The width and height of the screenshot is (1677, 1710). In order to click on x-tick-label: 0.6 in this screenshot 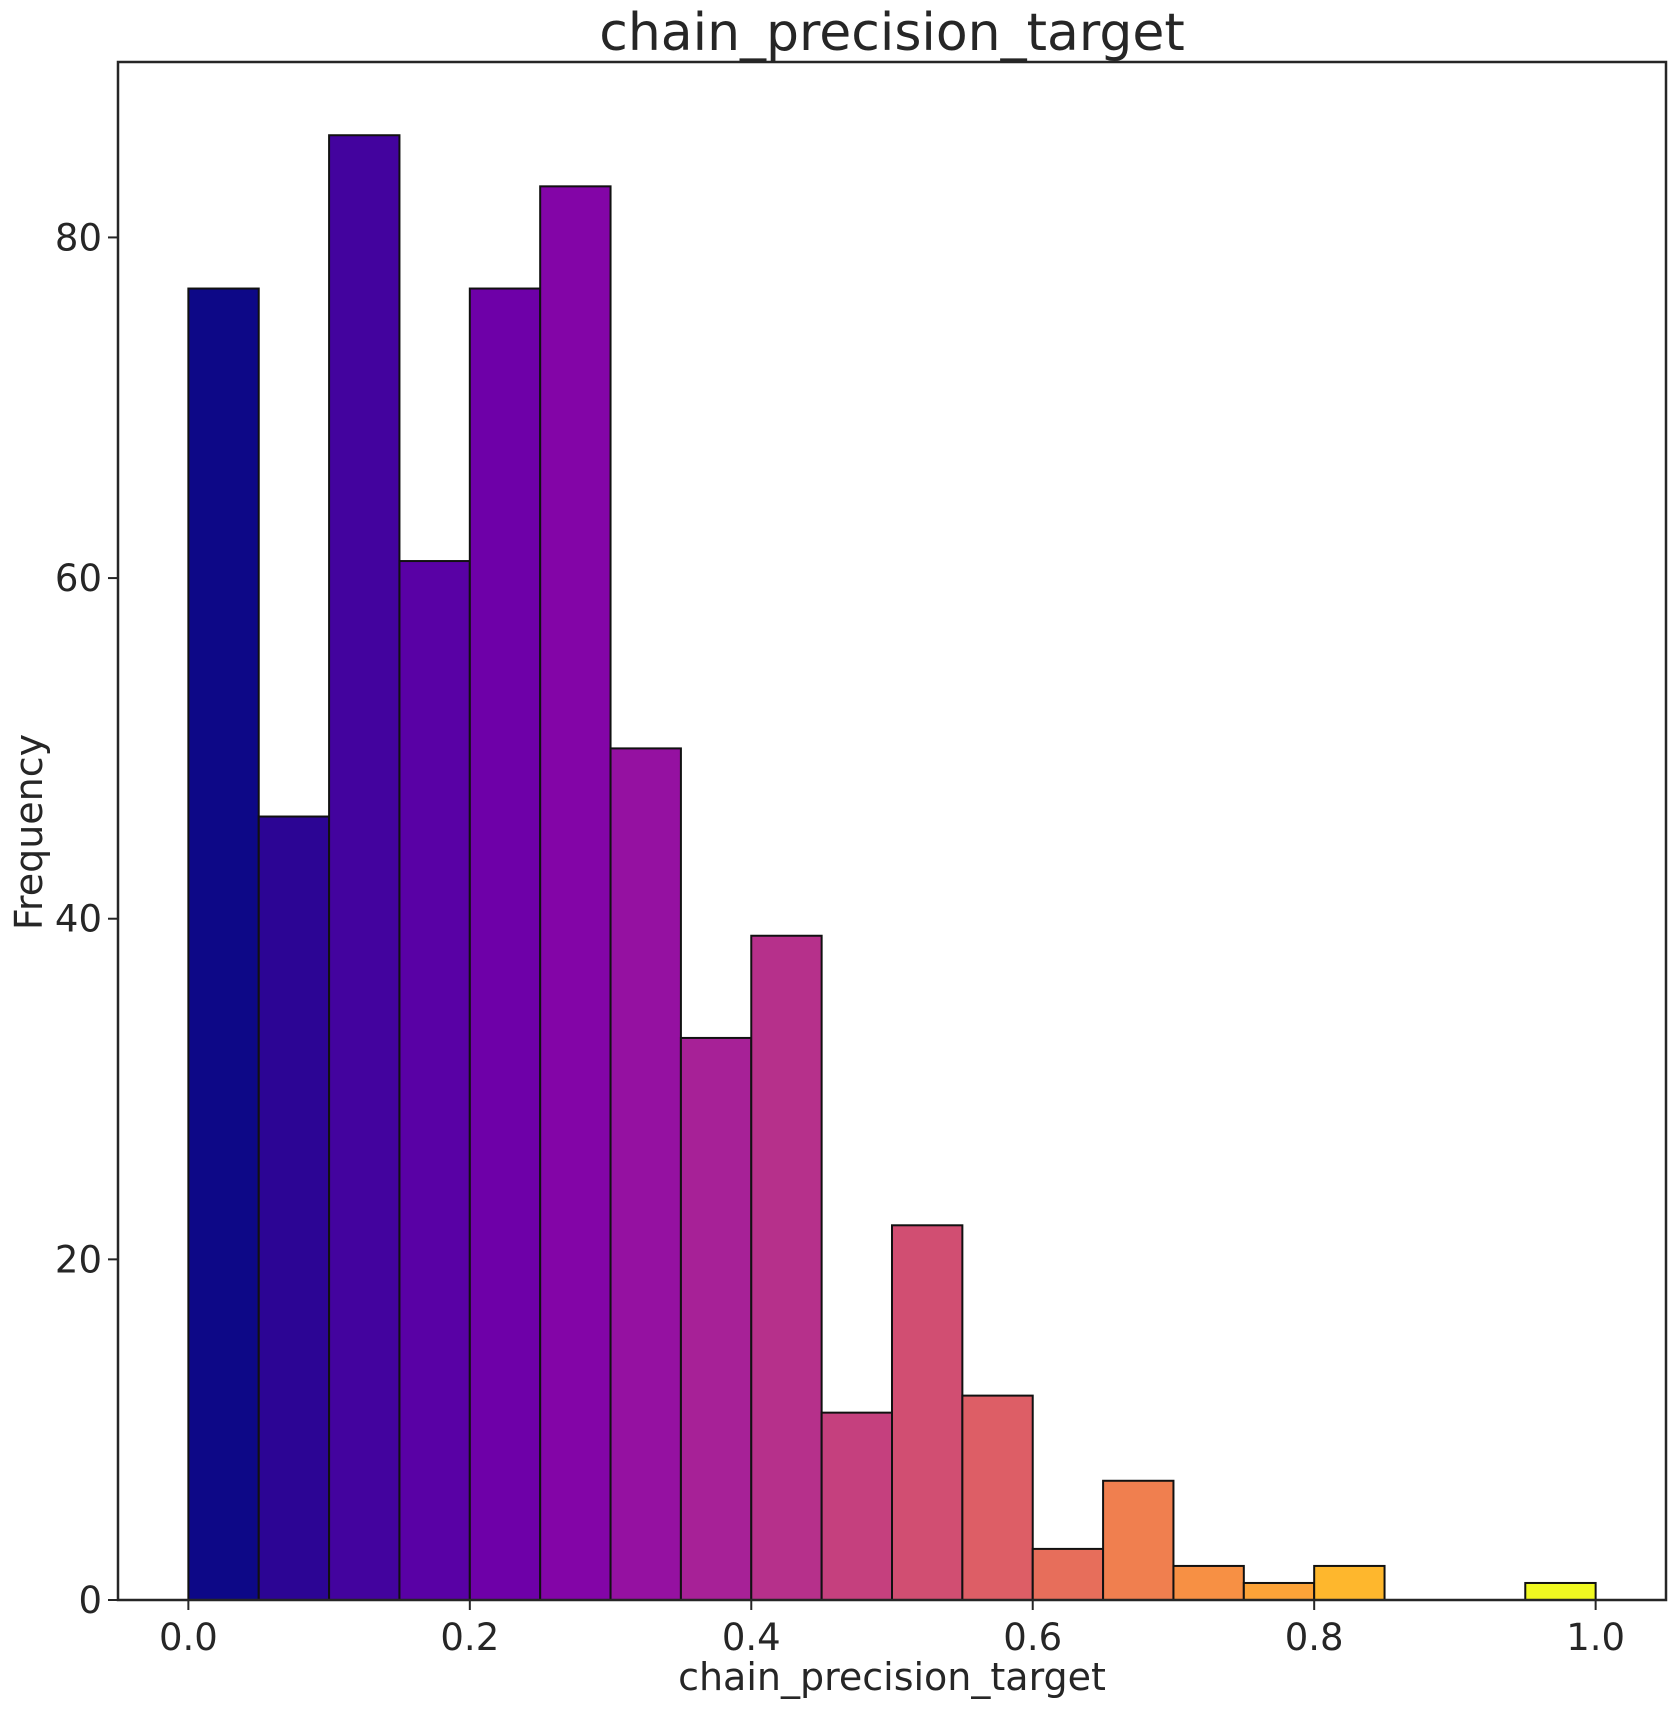, I will do `click(1032, 1637)`.